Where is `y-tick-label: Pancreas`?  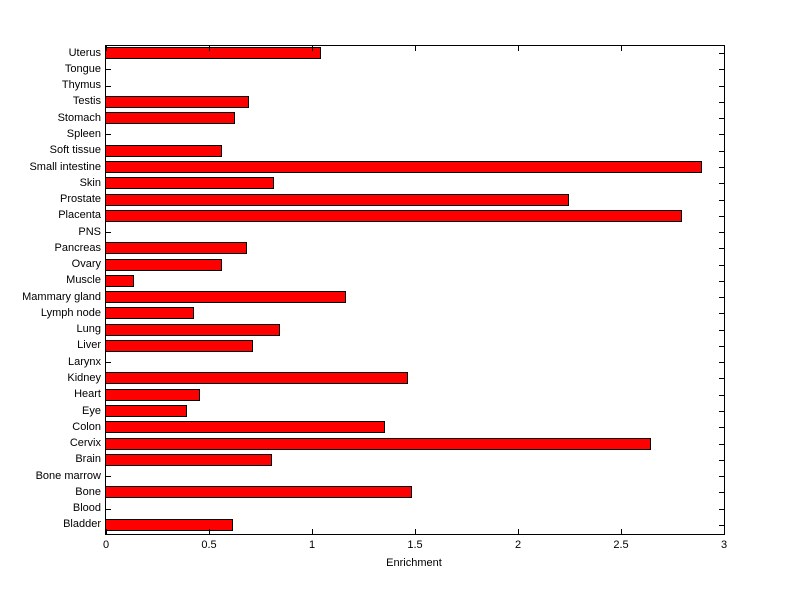
y-tick-label: Pancreas is located at coordinates (77, 248).